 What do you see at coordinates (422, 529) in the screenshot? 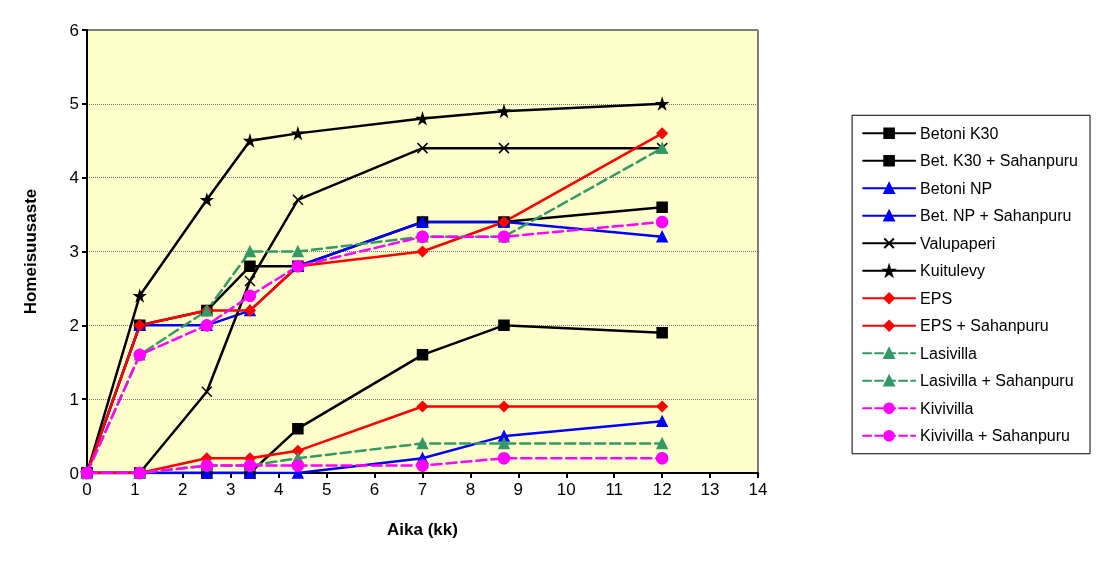
I see `x-axis-title: Aika (kk)` at bounding box center [422, 529].